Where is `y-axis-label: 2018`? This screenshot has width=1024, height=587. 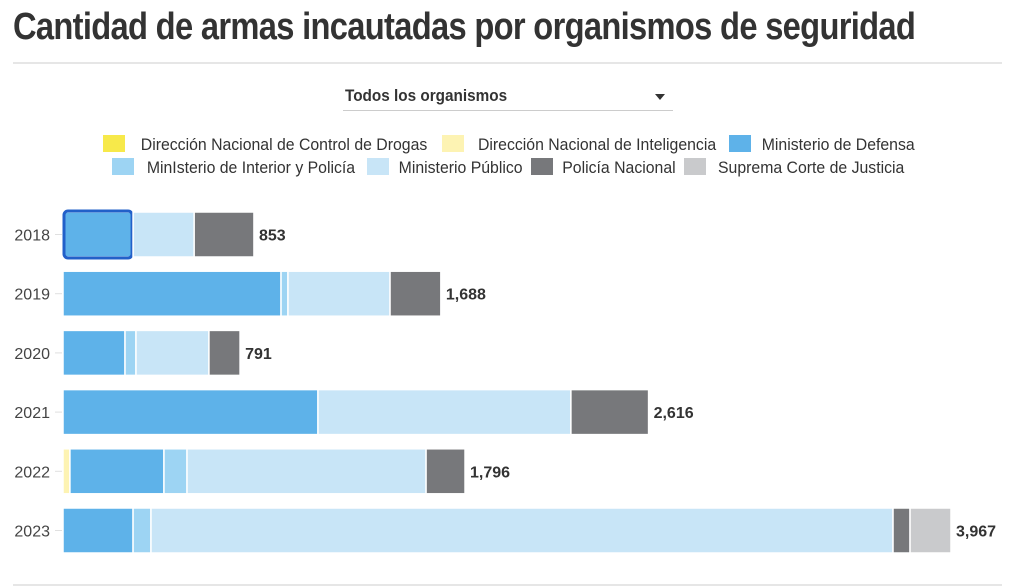
y-axis-label: 2018 is located at coordinates (32, 236).